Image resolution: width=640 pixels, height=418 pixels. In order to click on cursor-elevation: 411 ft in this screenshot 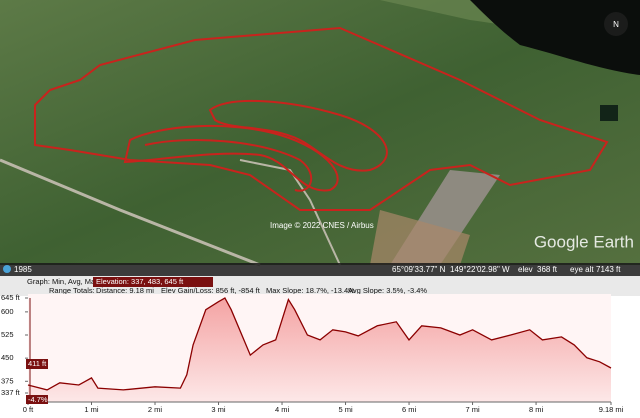, I will do `click(37, 363)`.